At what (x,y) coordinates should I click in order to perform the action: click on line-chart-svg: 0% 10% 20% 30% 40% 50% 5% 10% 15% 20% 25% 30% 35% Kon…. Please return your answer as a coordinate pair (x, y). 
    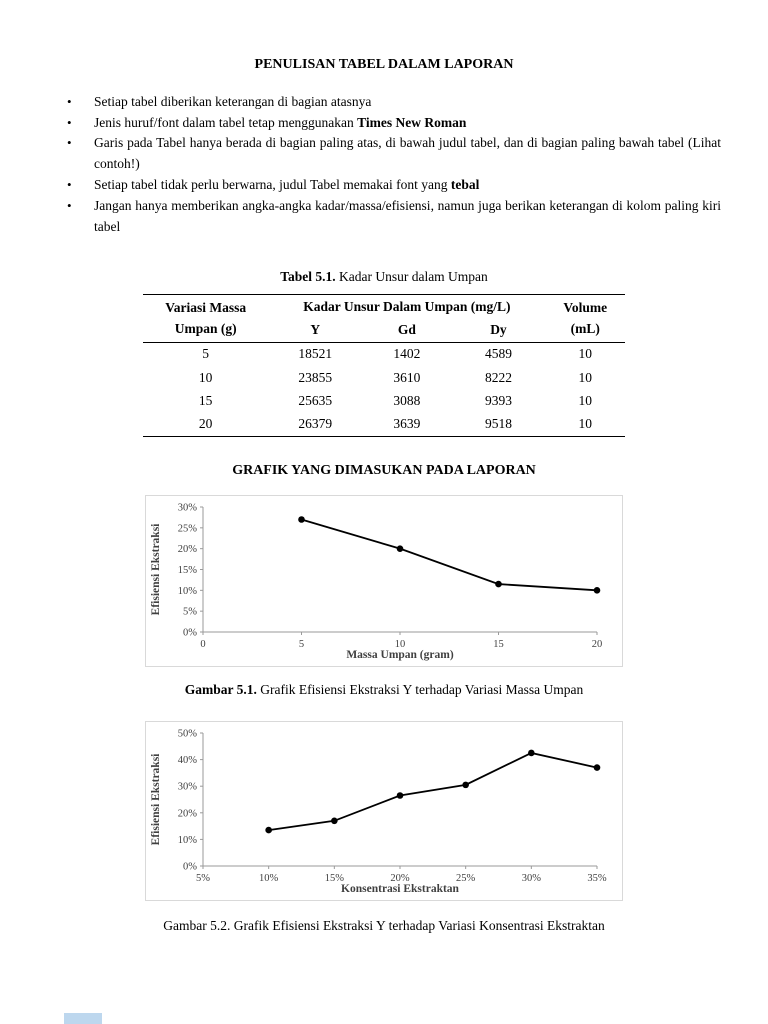
    Looking at the image, I should click on (378, 811).